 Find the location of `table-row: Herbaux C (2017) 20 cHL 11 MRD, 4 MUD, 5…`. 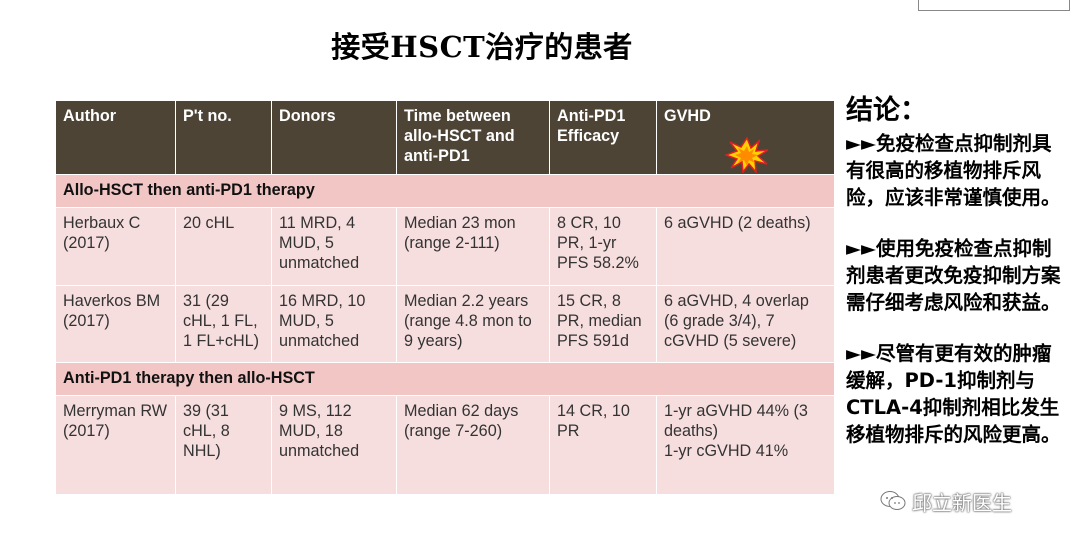

table-row: Herbaux C (2017) 20 cHL 11 MRD, 4 MUD, 5… is located at coordinates (445, 246).